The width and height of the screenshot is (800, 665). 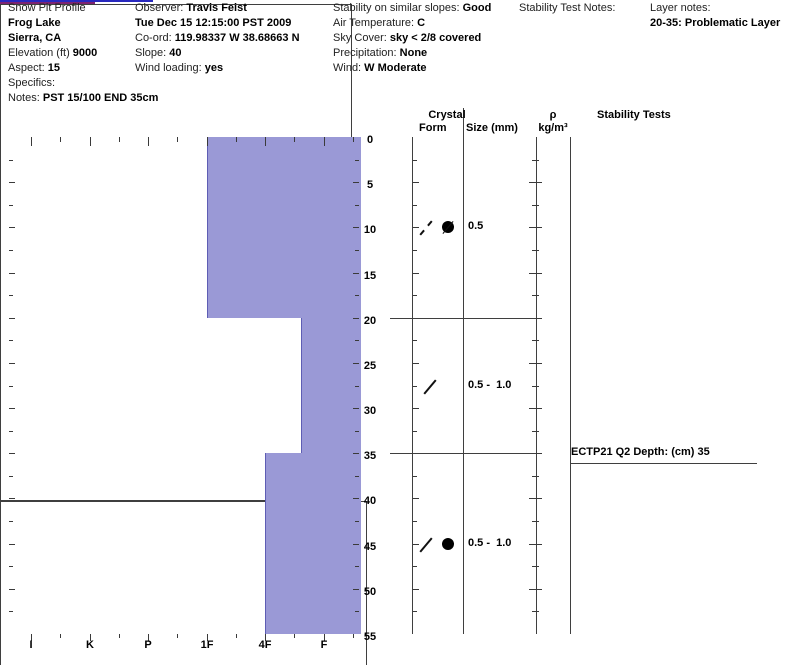 I want to click on header-field-label: Layer notes:, so click(x=680, y=8).